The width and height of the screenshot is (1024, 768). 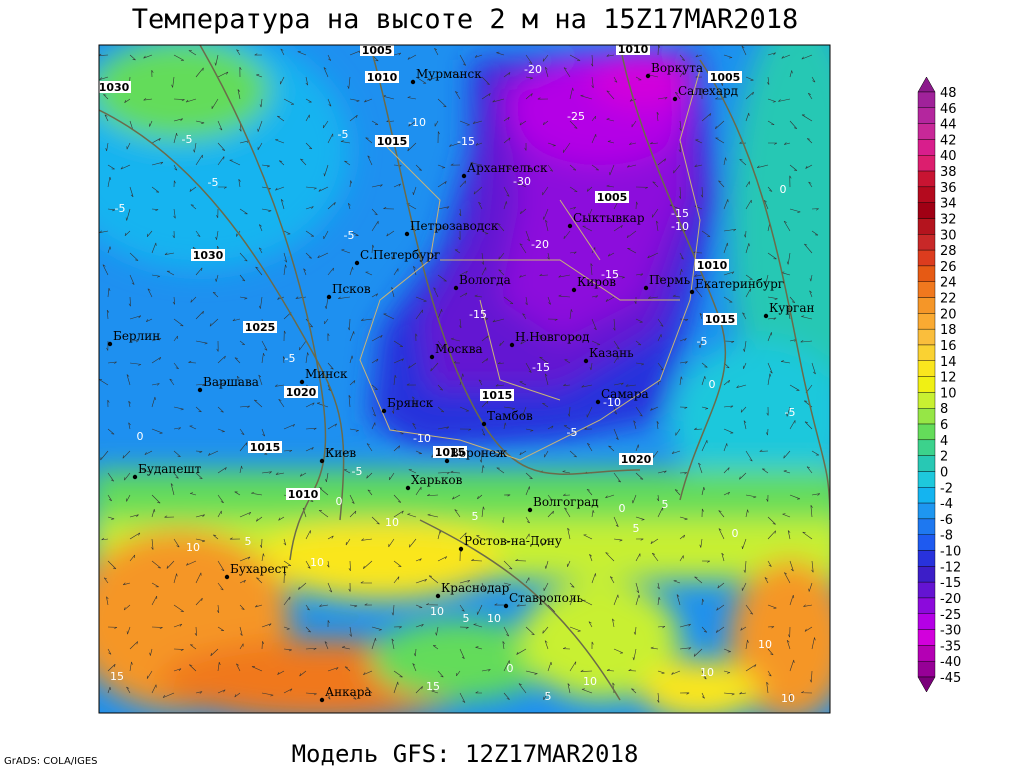 What do you see at coordinates (708, 91) in the screenshot?
I see `city-label: Салехард` at bounding box center [708, 91].